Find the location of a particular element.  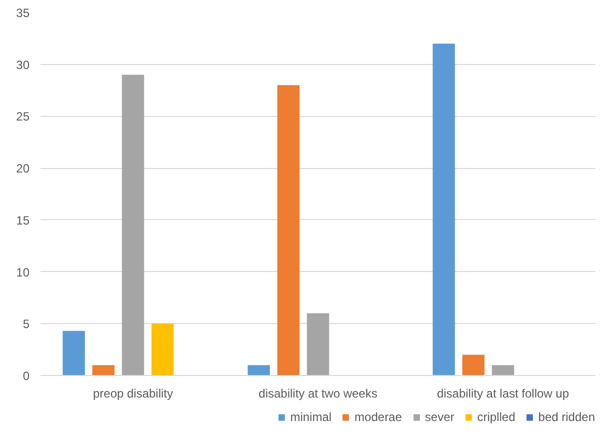

y-tick-label: 35 is located at coordinates (23, 13).